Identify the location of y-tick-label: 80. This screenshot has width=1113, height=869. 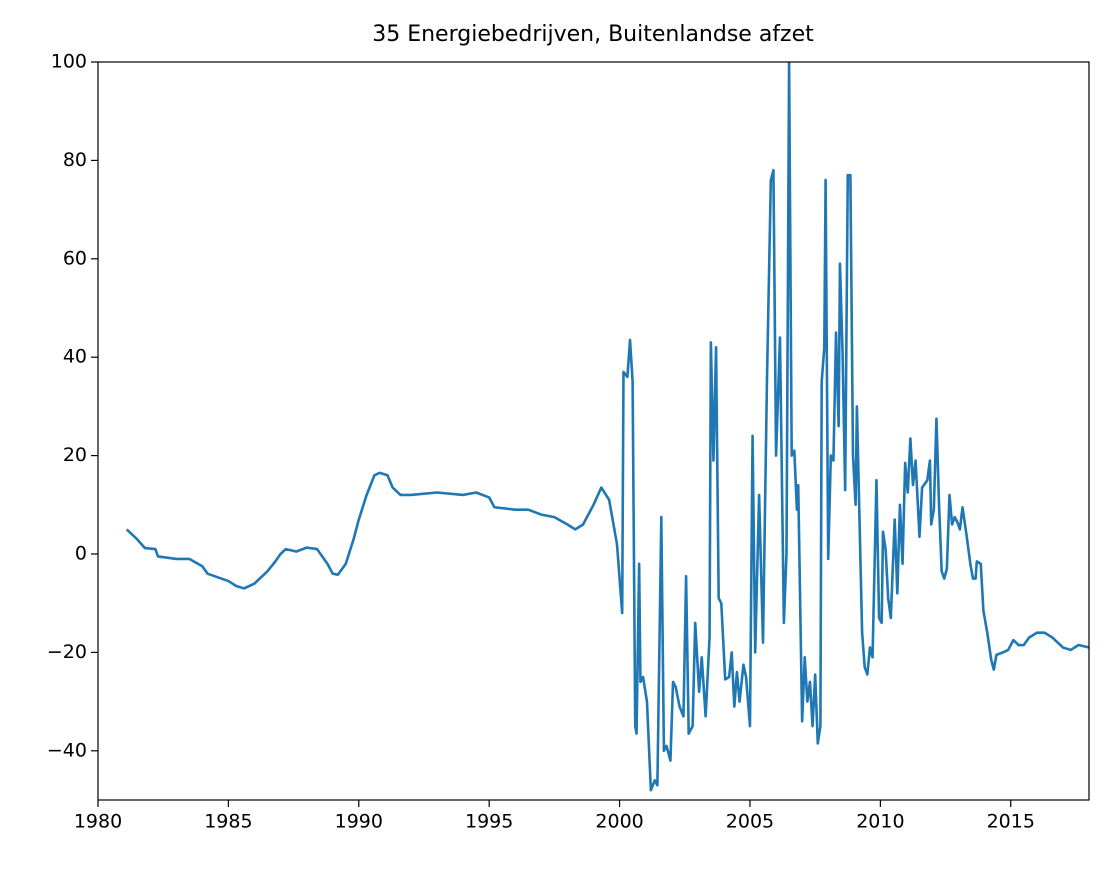
(75, 160).